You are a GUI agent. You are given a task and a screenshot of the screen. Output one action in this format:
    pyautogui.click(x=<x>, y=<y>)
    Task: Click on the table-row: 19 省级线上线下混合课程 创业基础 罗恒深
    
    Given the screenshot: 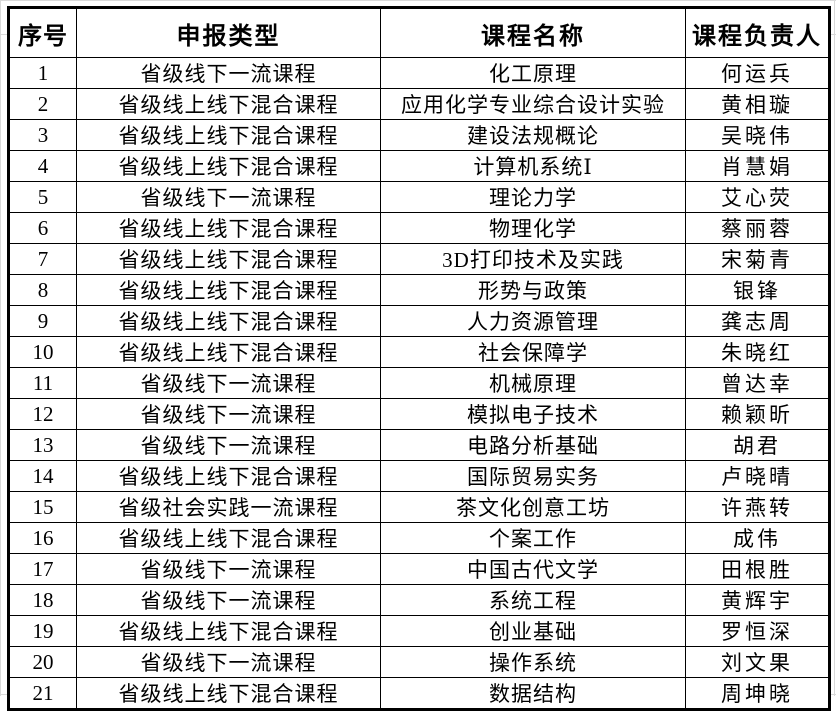 What is the action you would take?
    pyautogui.click(x=419, y=631)
    